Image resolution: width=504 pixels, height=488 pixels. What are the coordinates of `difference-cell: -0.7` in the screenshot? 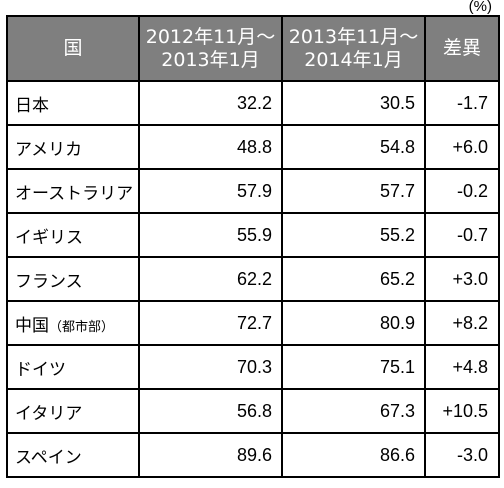 It's located at (462, 235).